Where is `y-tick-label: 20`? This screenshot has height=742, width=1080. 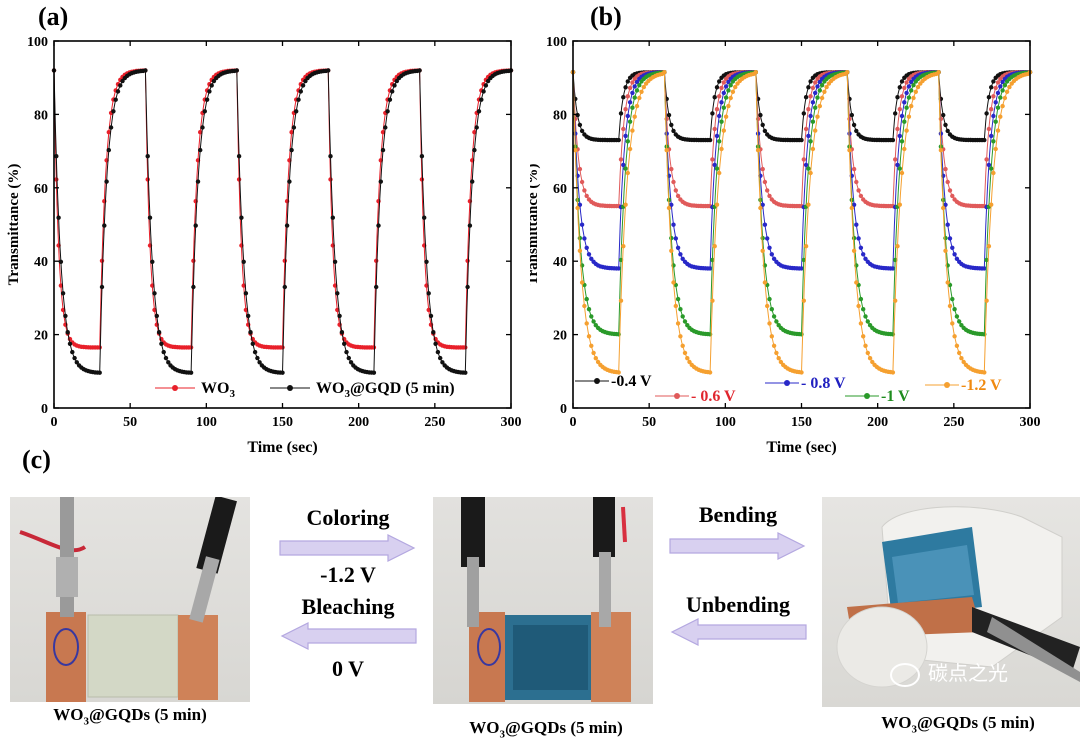 y-tick-label: 20 is located at coordinates (560, 336).